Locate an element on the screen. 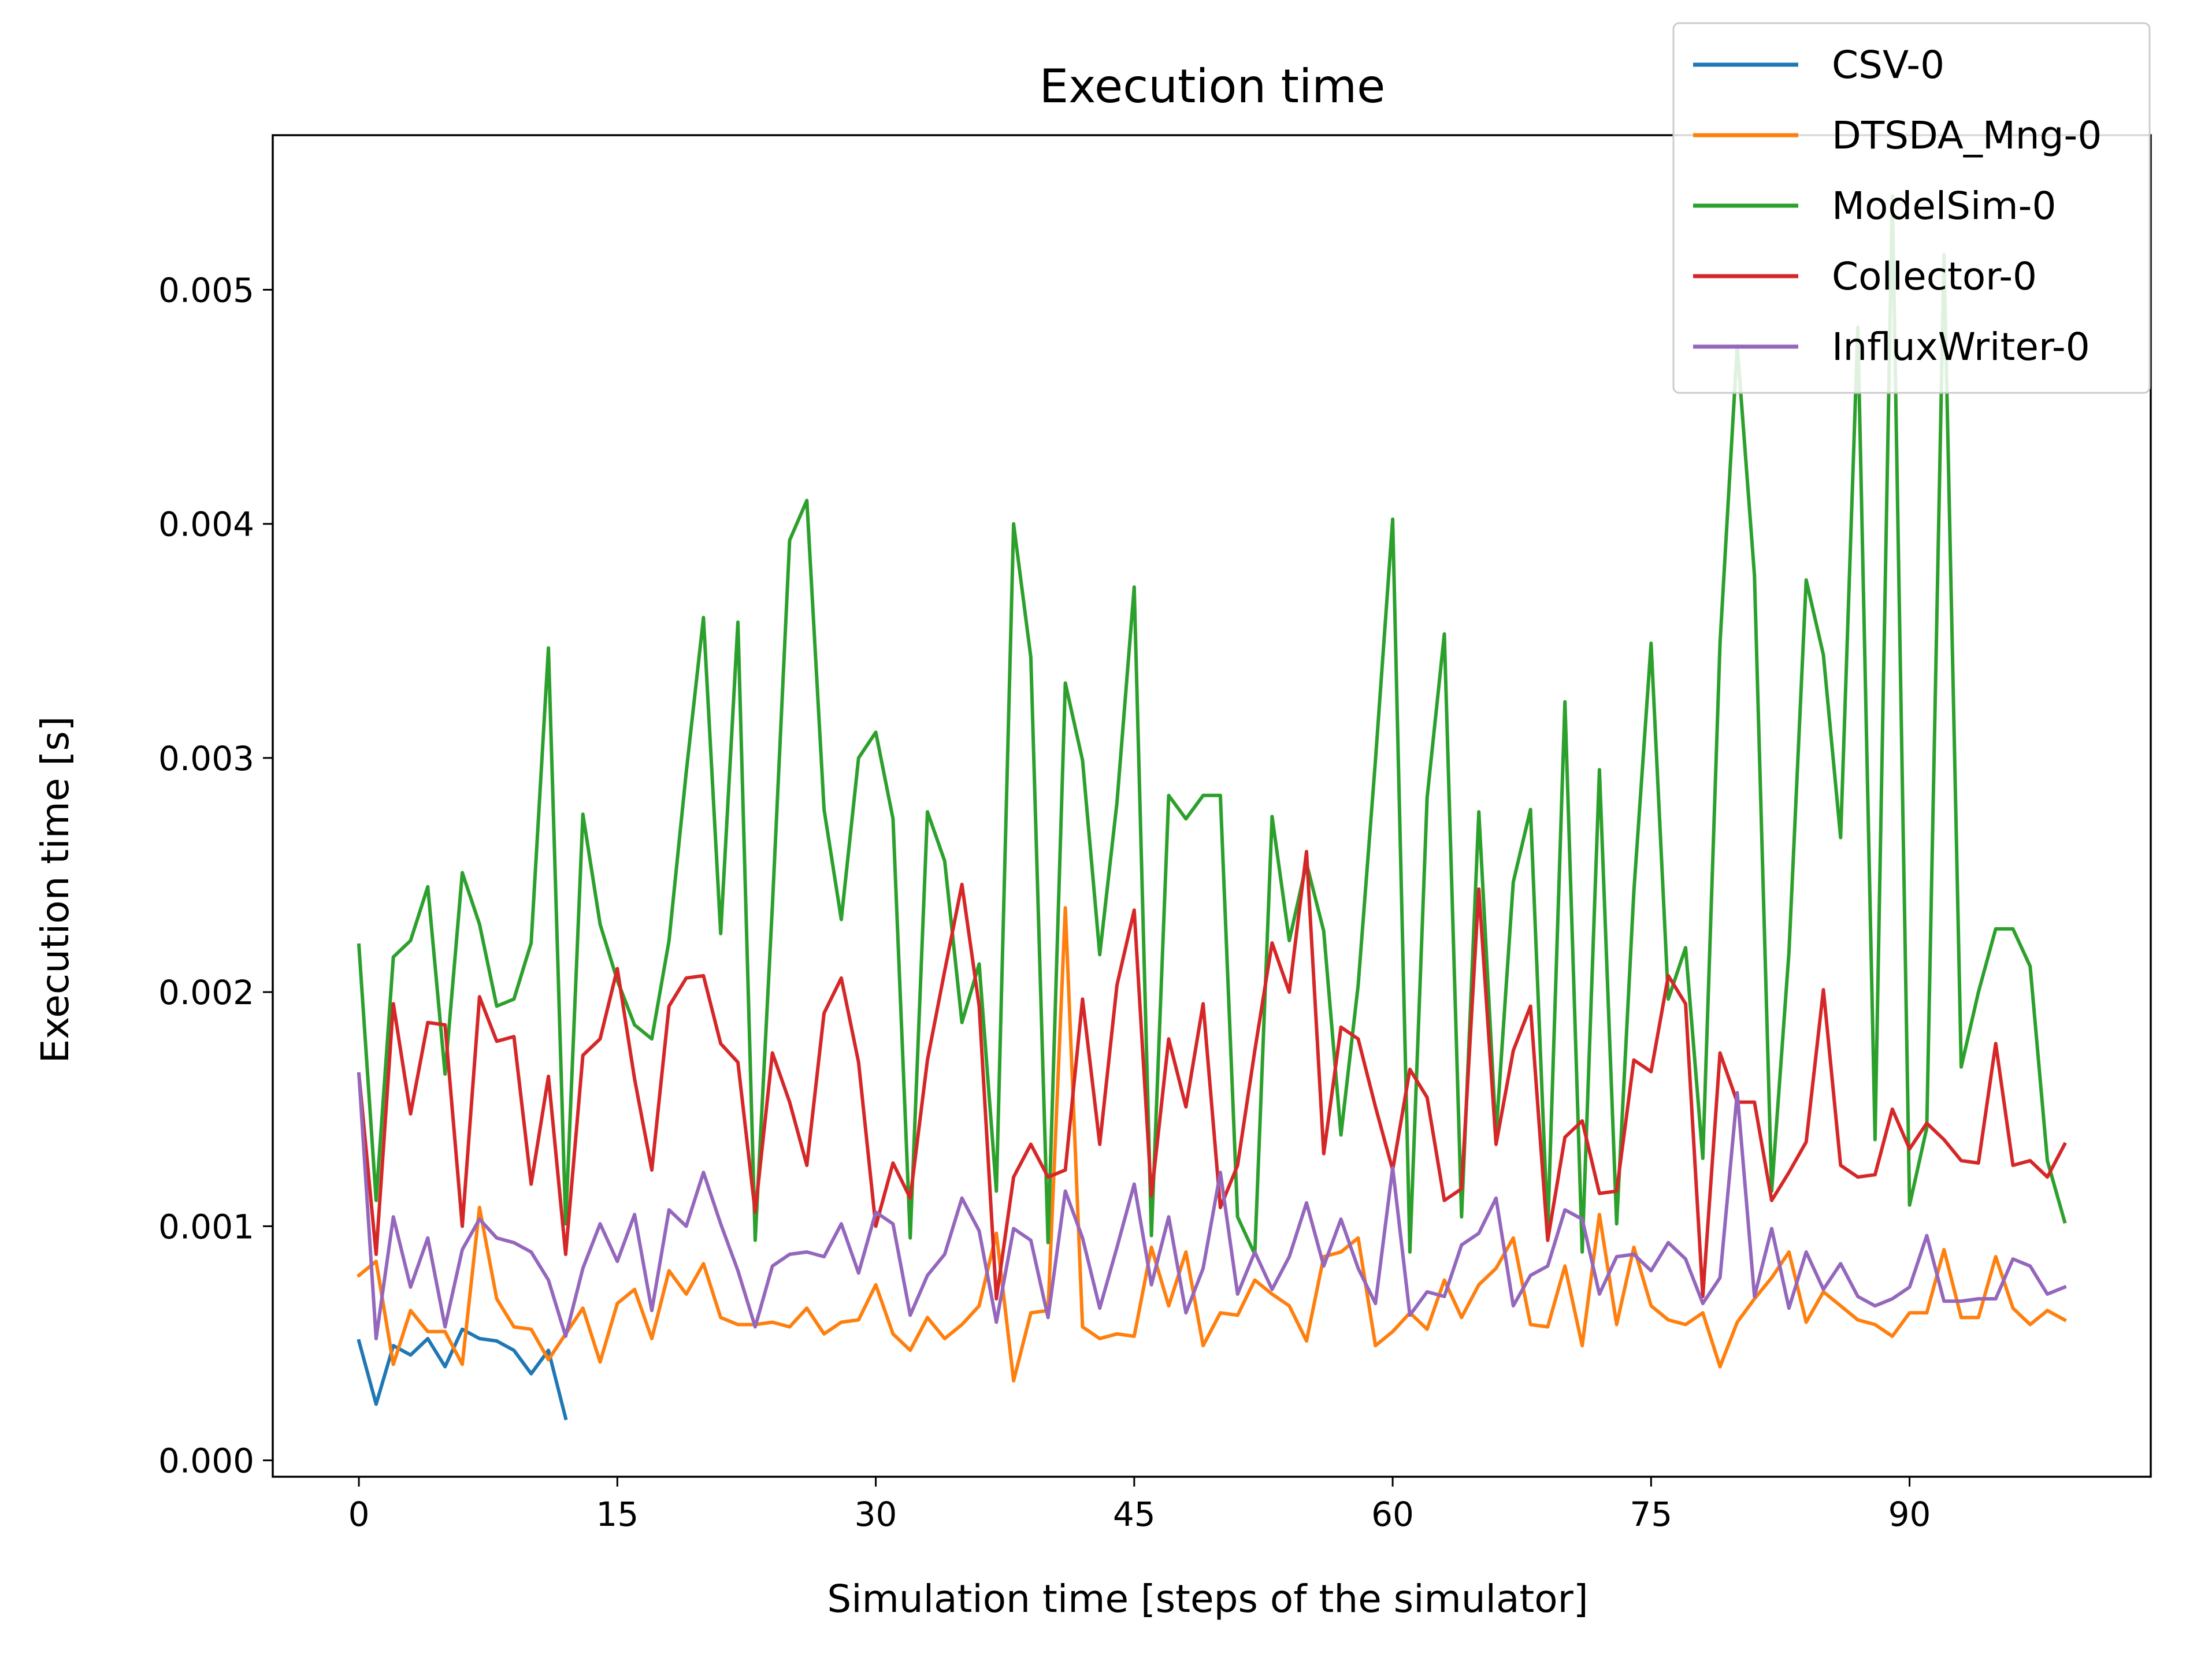  legend-label: Collector-0 is located at coordinates (1934, 276).